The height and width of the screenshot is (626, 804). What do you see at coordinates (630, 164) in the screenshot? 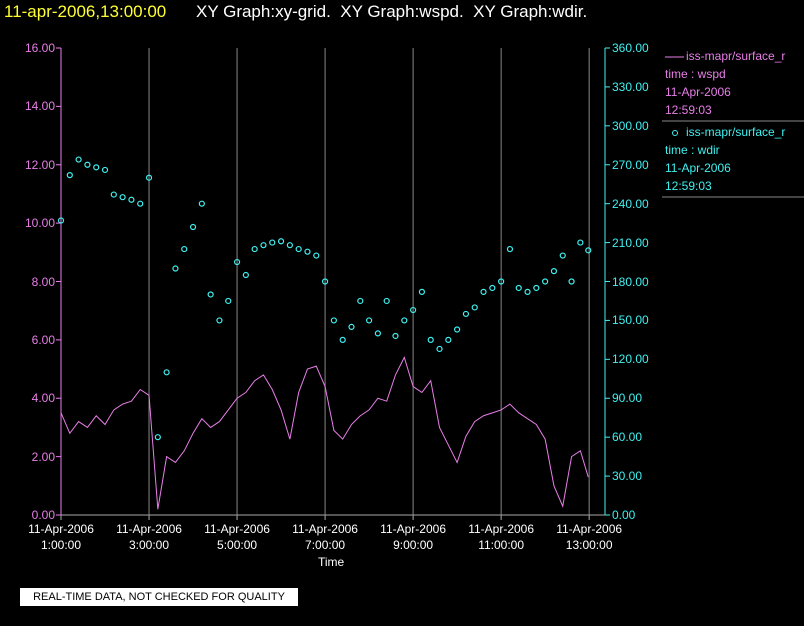
I see `y2-tick-label: 270.00` at bounding box center [630, 164].